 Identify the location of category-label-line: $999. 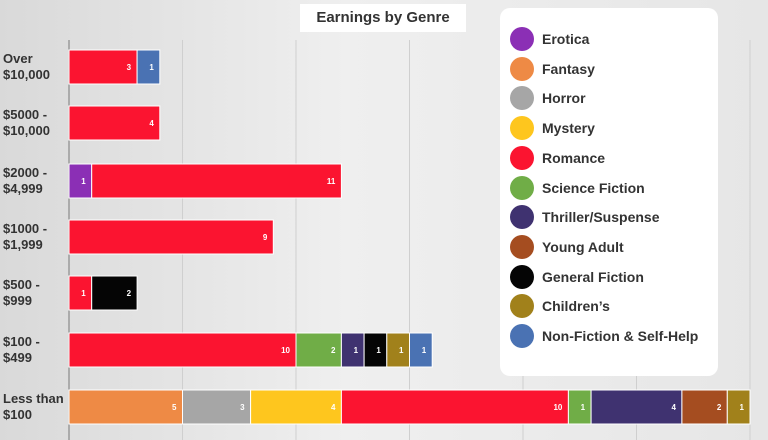
(17, 300).